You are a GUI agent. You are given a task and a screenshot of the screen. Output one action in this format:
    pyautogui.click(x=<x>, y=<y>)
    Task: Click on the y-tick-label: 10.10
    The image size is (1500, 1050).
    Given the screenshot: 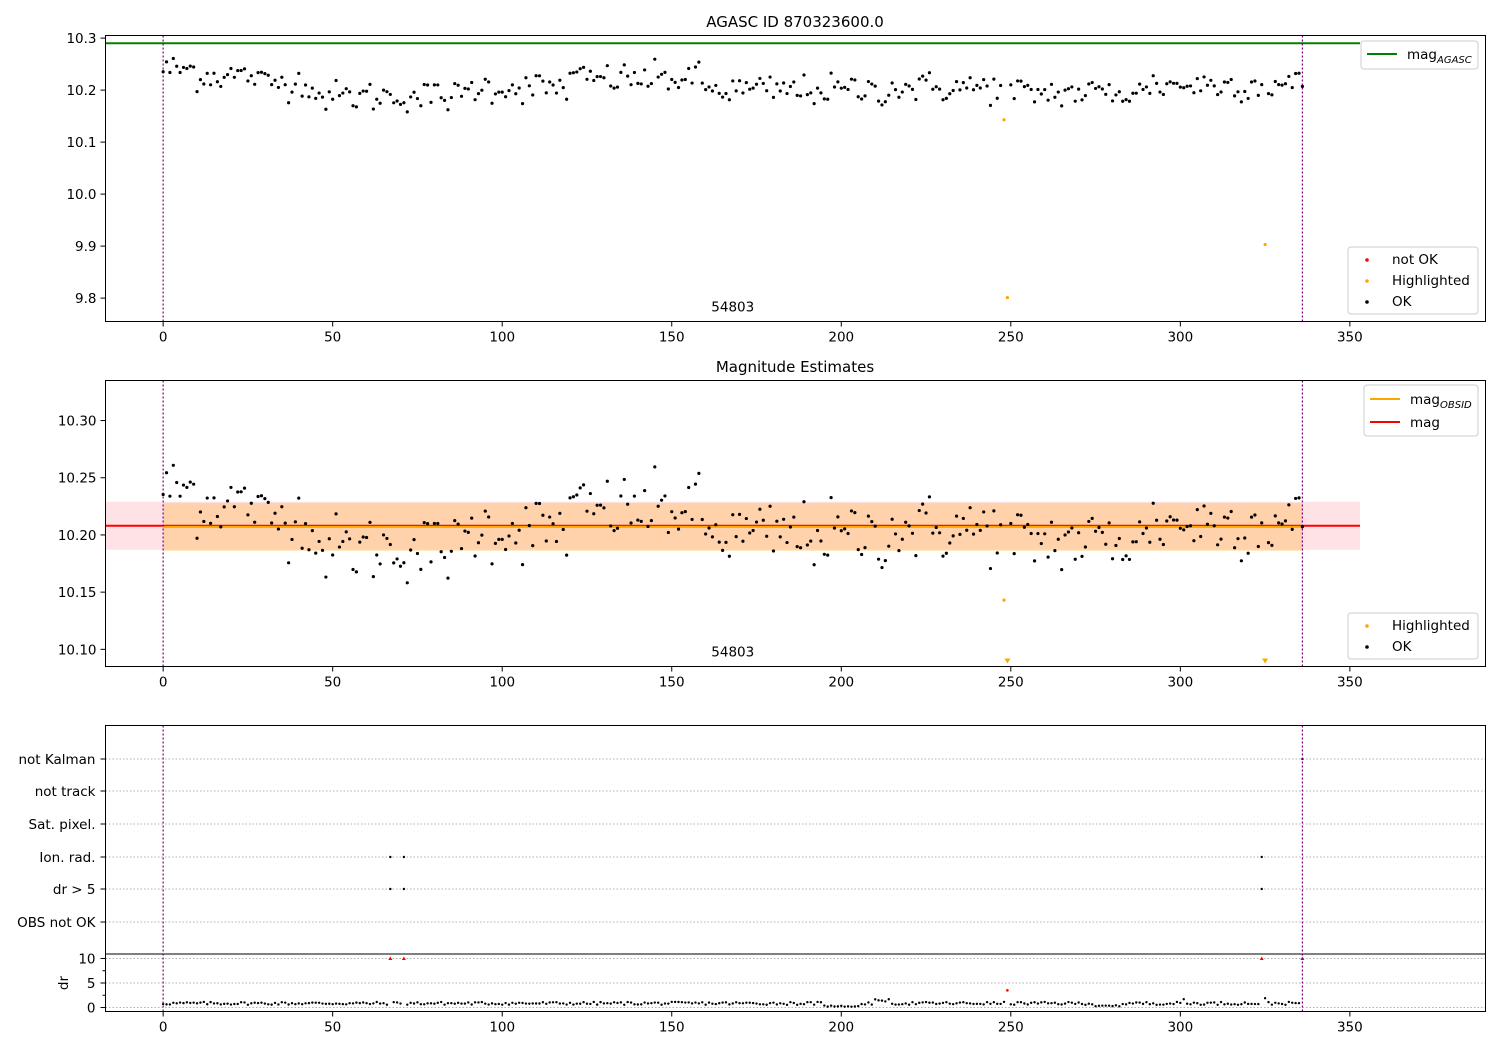 What is the action you would take?
    pyautogui.click(x=77, y=650)
    